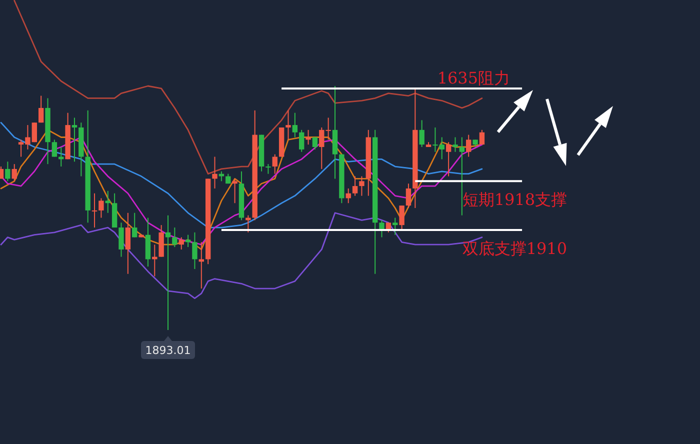  Describe the element at coordinates (515, 248) in the screenshot. I see `ref-line-label: 双底支撑1910` at that location.